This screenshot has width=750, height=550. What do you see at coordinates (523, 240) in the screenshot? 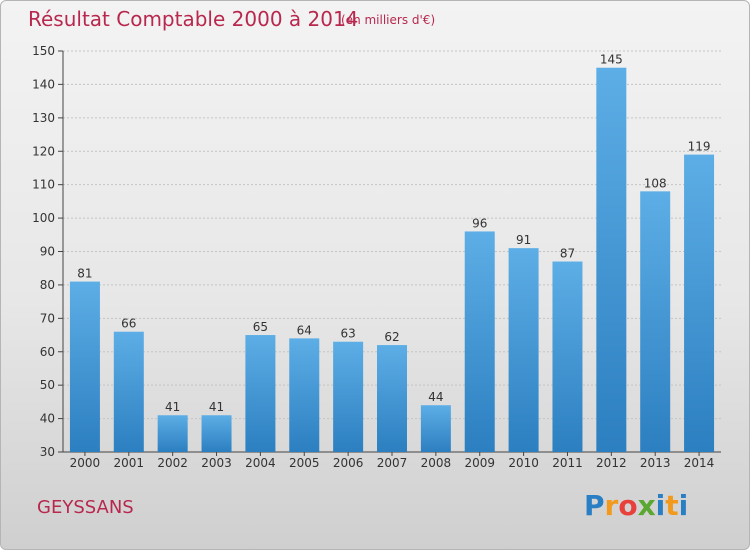
I see `data-label: 91` at bounding box center [523, 240].